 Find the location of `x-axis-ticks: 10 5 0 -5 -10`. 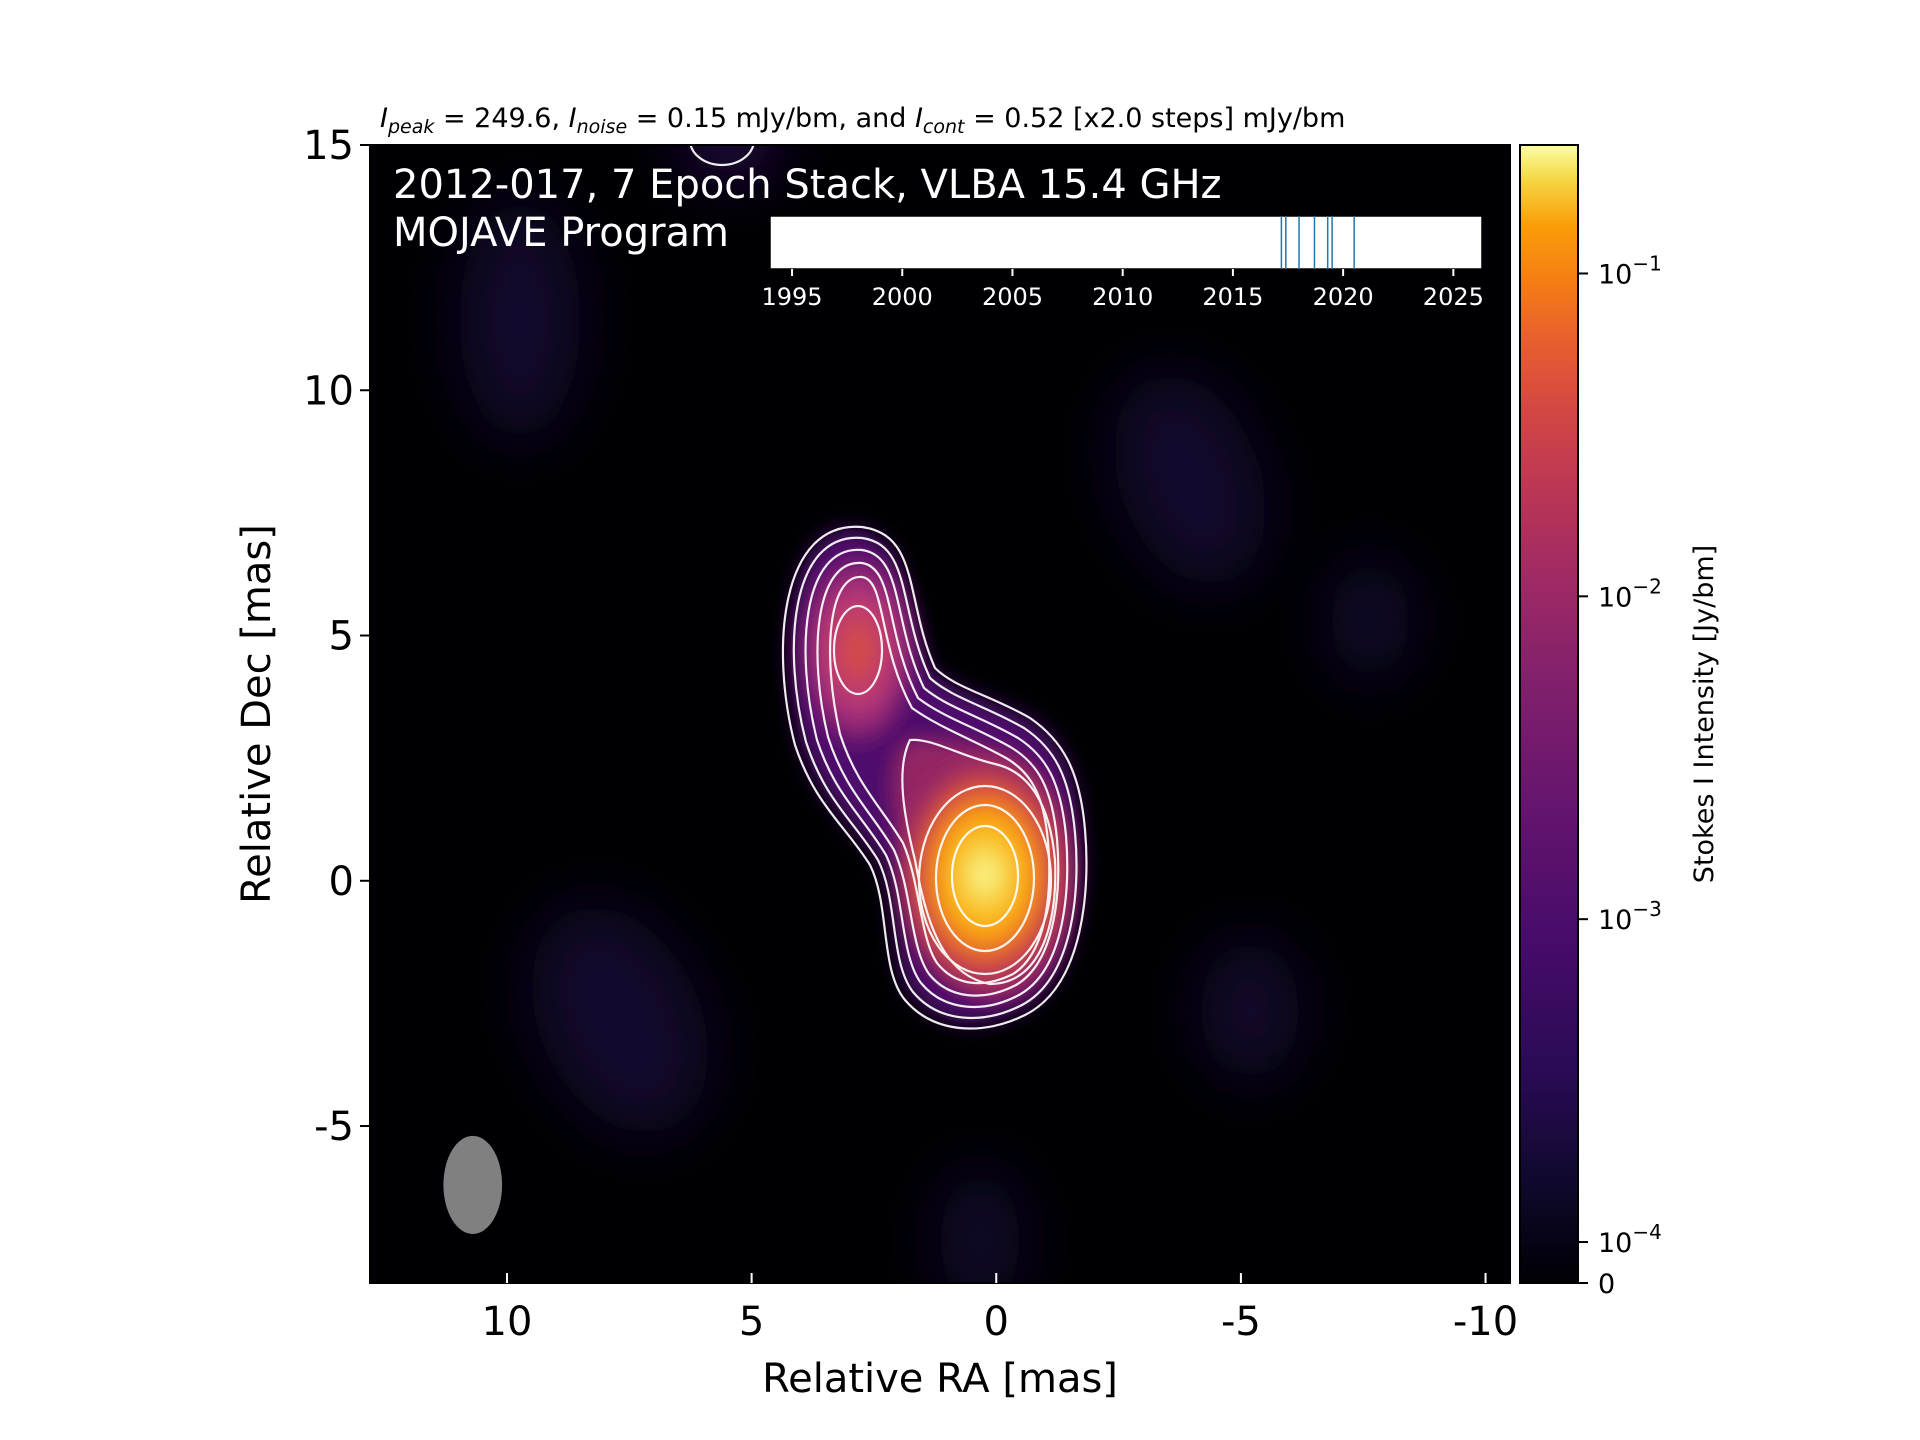

x-axis-ticks: 10 5 0 -5 -10 is located at coordinates (1000, 1309).